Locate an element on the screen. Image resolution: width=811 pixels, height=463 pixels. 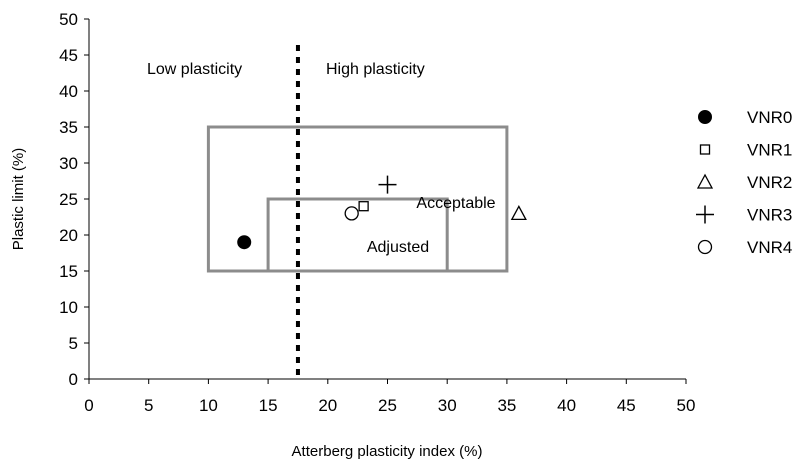
x-tick-label: 15 is located at coordinates (268, 405).